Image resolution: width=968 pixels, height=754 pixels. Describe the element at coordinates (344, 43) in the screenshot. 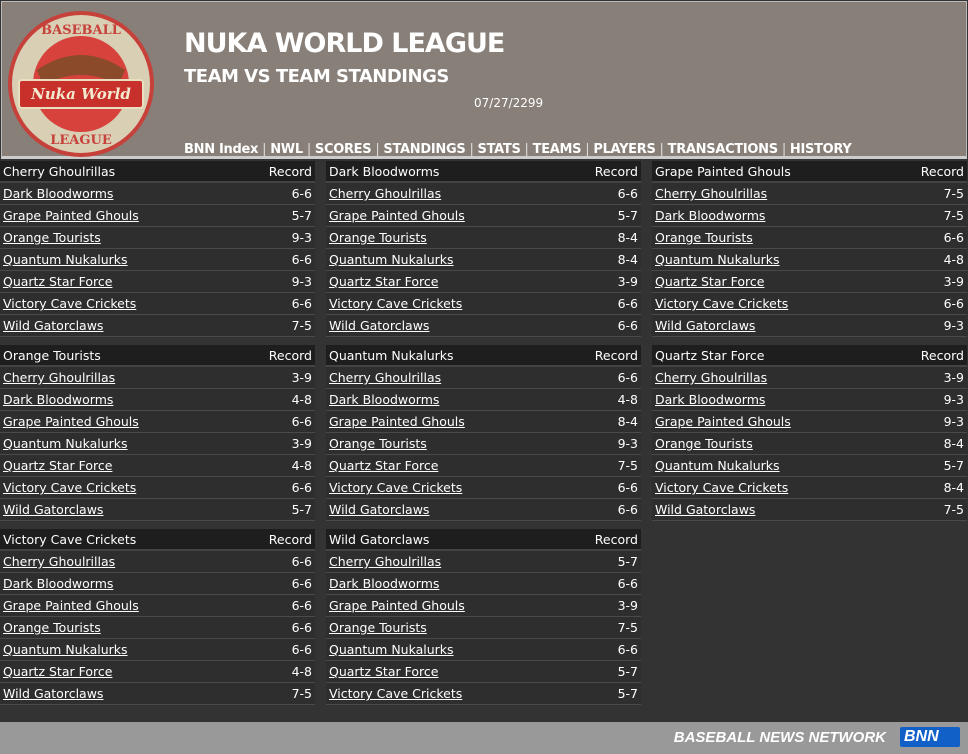

I see `page-title: NUKA WORLD LEAGUE` at that location.